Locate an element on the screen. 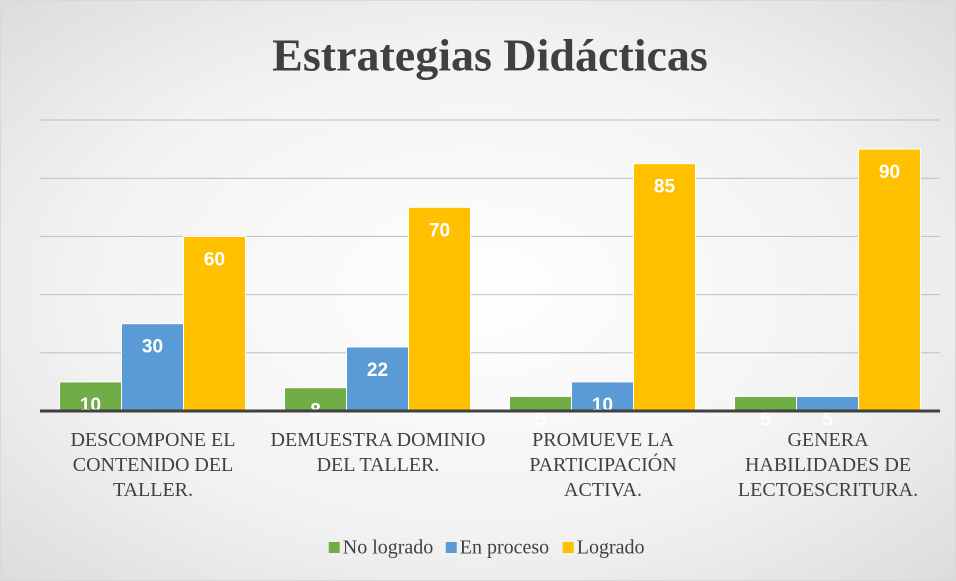  data-label: 30 is located at coordinates (152, 347).